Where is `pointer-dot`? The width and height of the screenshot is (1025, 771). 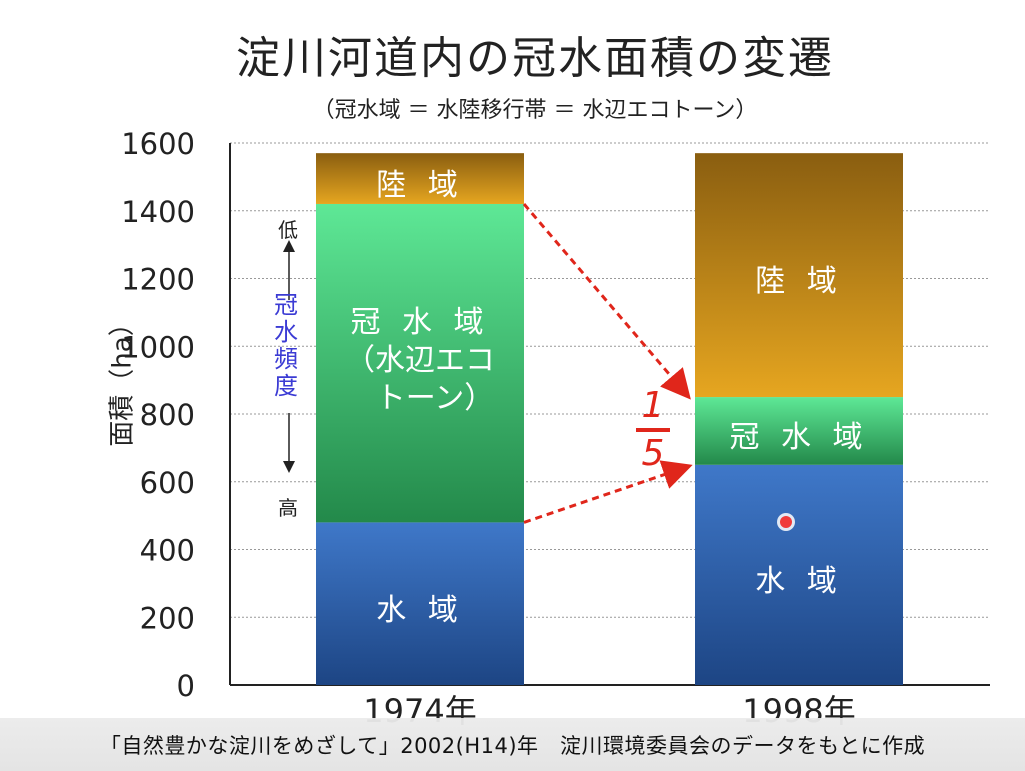 pointer-dot is located at coordinates (786, 522).